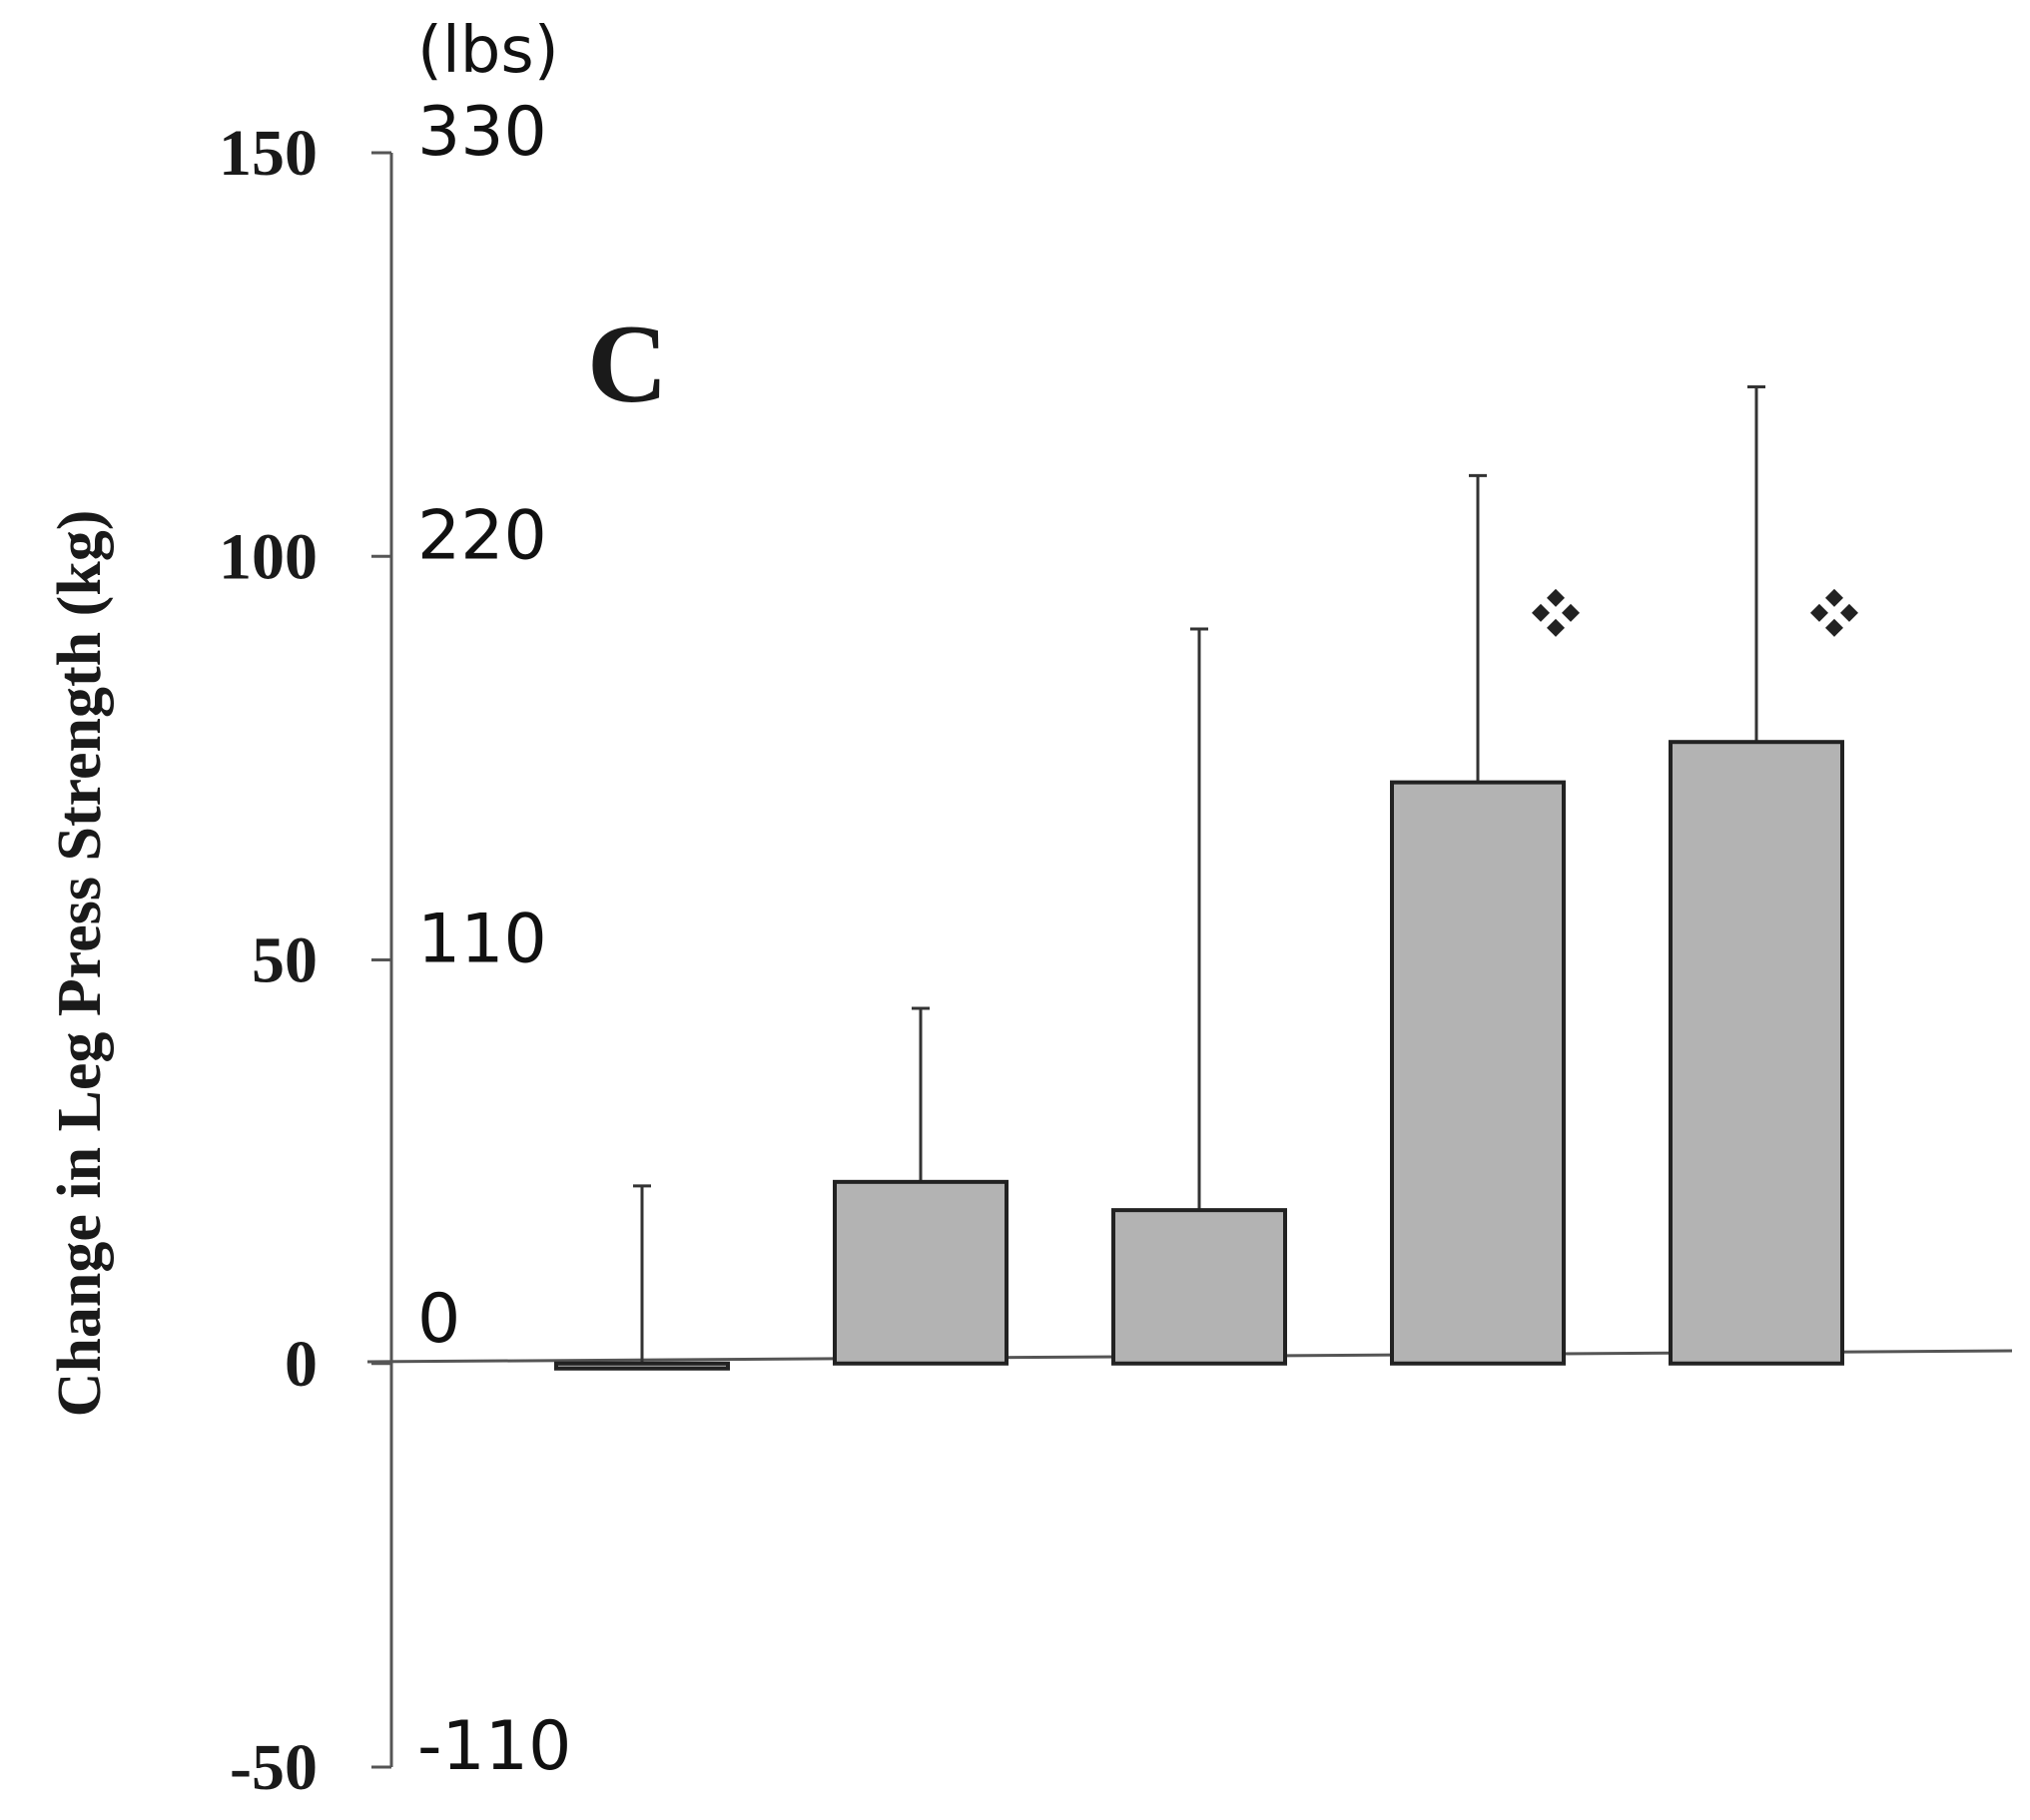 Image resolution: width=2030 pixels, height=1820 pixels. What do you see at coordinates (285, 960) in the screenshot?
I see `kg-tick-label: 50` at bounding box center [285, 960].